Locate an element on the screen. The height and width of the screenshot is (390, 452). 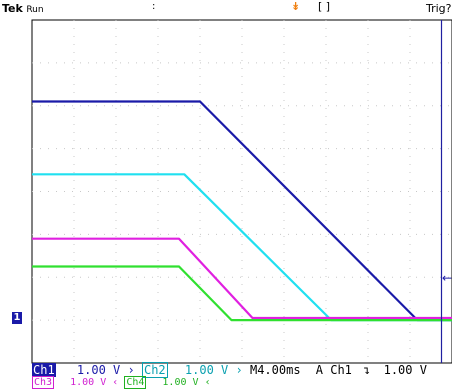
trigger-position-icon: ↡ is located at coordinates (296, 6).